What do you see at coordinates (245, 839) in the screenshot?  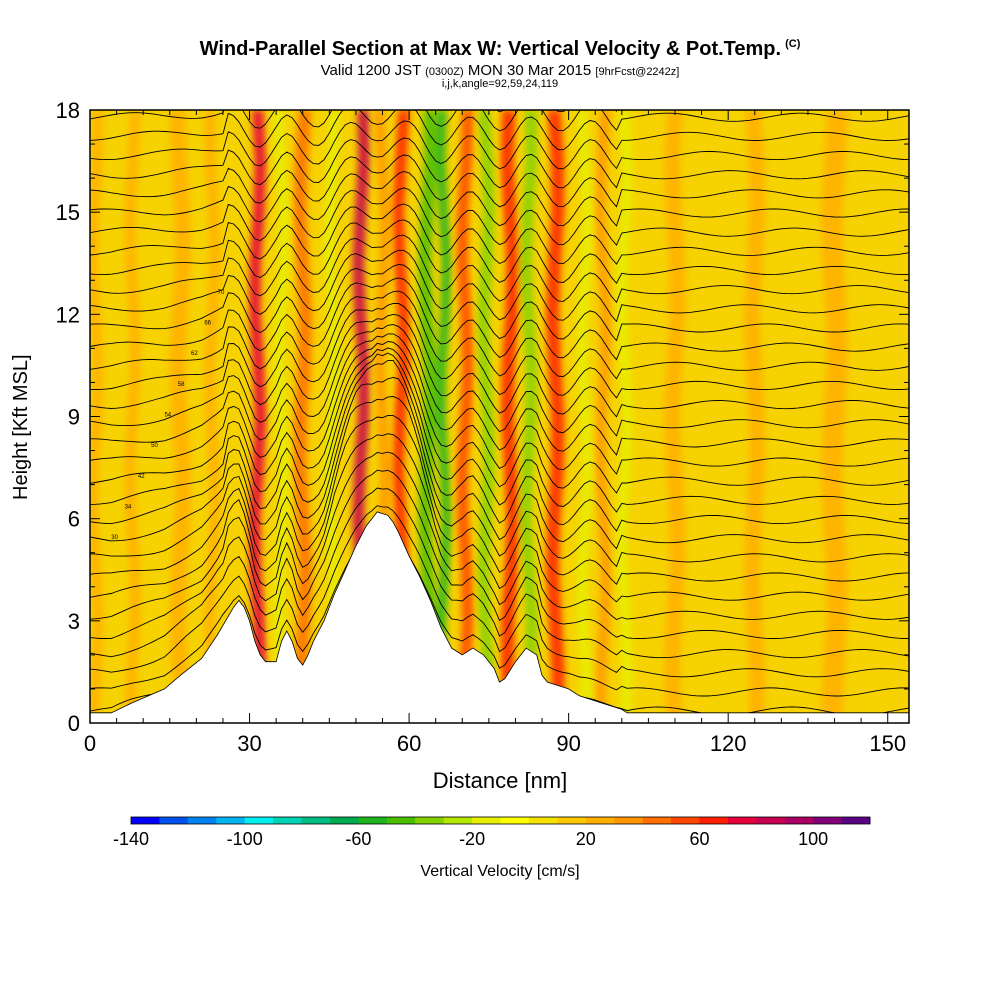 I see `colorbar-tick-label: -100` at bounding box center [245, 839].